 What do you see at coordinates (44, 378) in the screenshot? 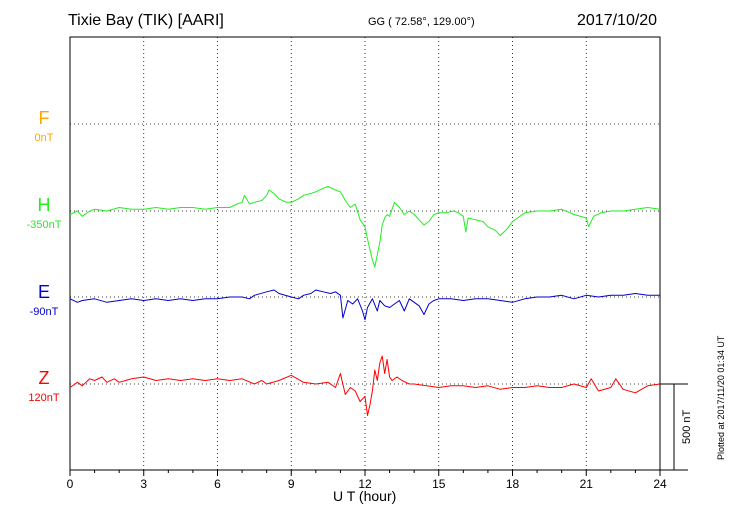
I see `channel-z-name: Z` at bounding box center [44, 378].